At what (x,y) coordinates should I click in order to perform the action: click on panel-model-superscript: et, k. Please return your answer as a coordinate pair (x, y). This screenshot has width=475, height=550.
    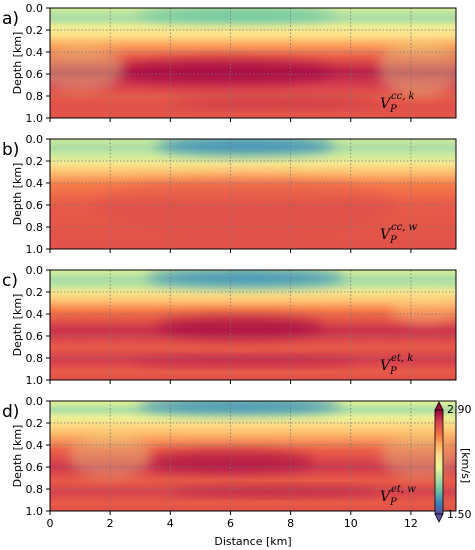
    Looking at the image, I should click on (402, 358).